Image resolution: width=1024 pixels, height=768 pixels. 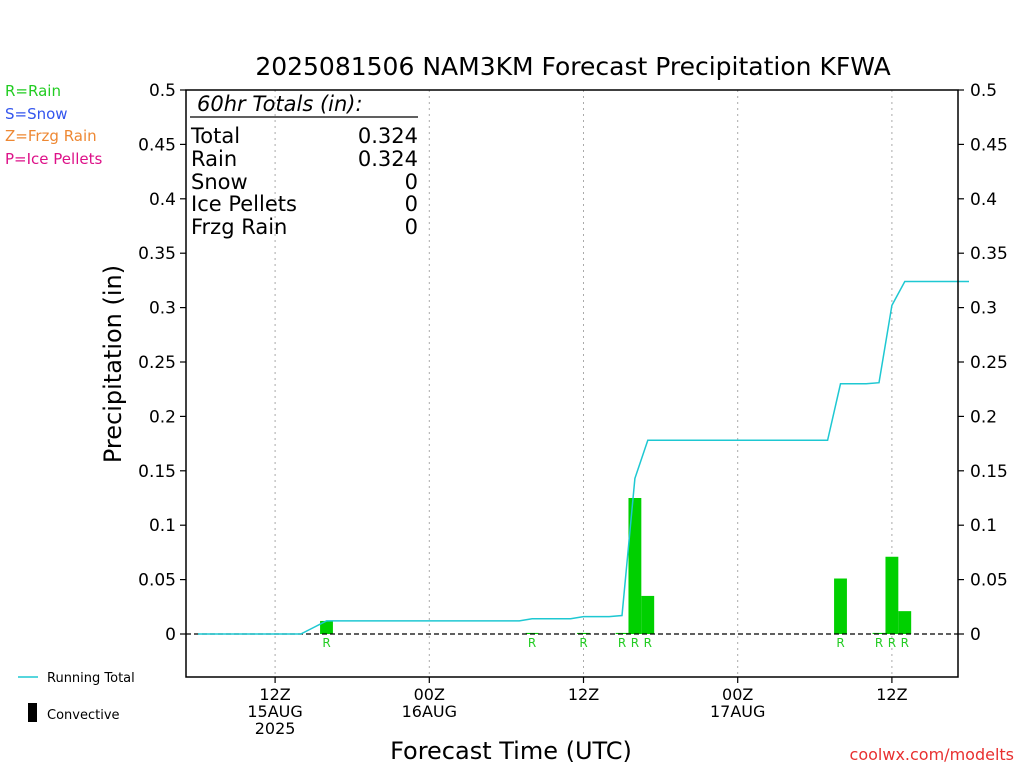 I want to click on type-legend-snow: S=Snow, so click(x=36, y=114).